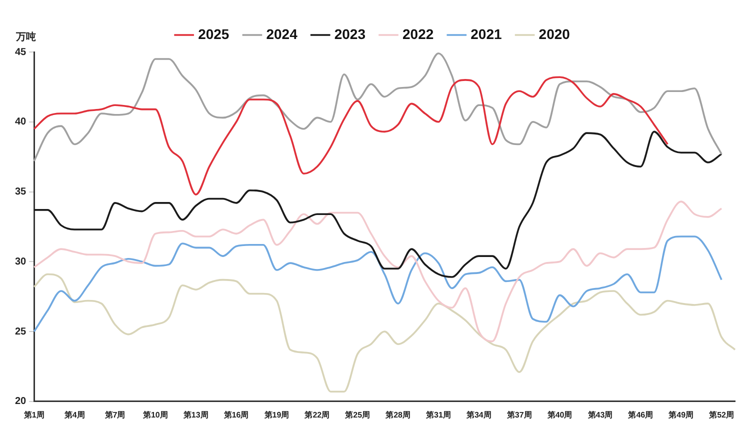  What do you see at coordinates (155, 415) in the screenshot?
I see `x-tick-label: 第10周` at bounding box center [155, 415].